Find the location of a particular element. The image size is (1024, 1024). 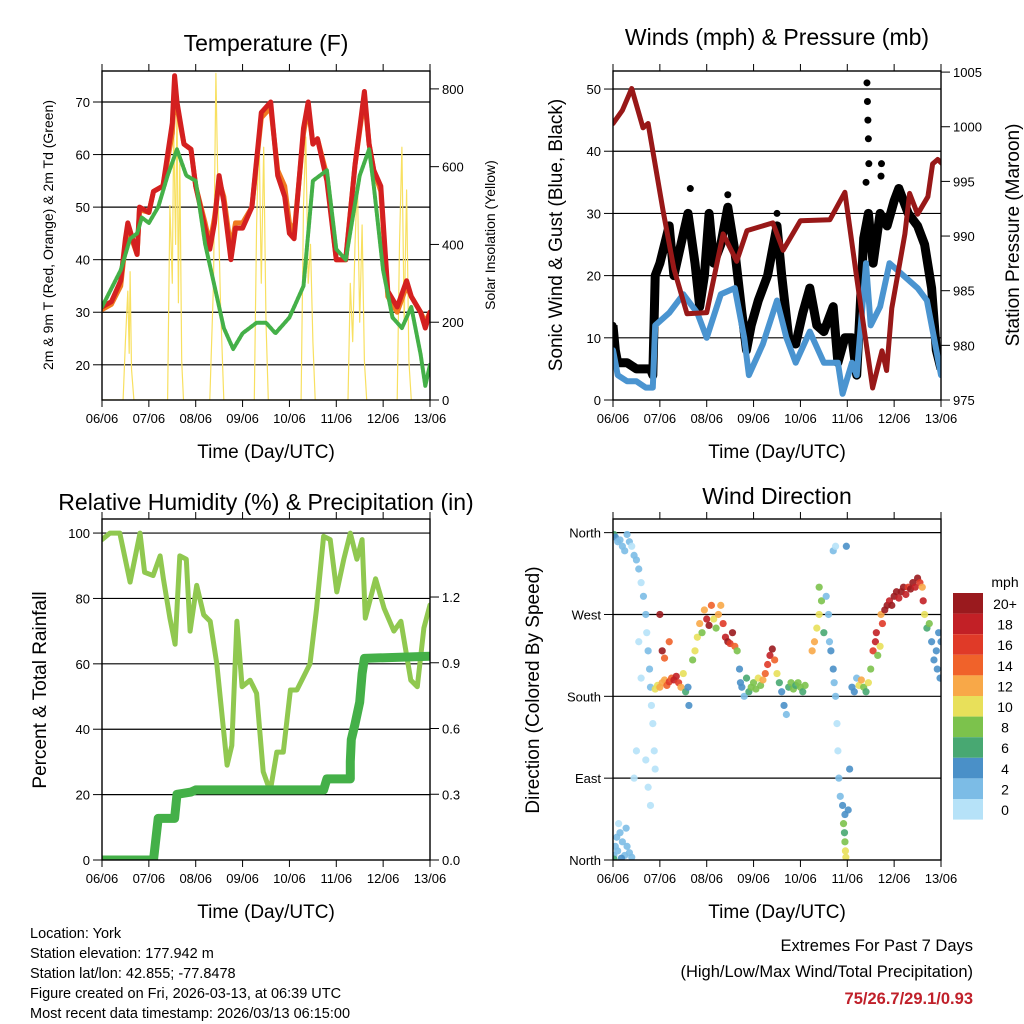

y-tick-label: North is located at coordinates (585, 533).